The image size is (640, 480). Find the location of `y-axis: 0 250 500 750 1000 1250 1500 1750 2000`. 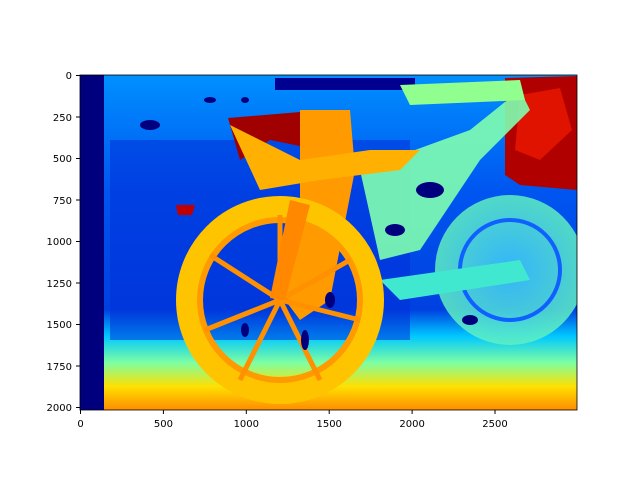

y-axis: 0 250 500 750 1000 1250 1500 1750 2000 is located at coordinates (63, 242).